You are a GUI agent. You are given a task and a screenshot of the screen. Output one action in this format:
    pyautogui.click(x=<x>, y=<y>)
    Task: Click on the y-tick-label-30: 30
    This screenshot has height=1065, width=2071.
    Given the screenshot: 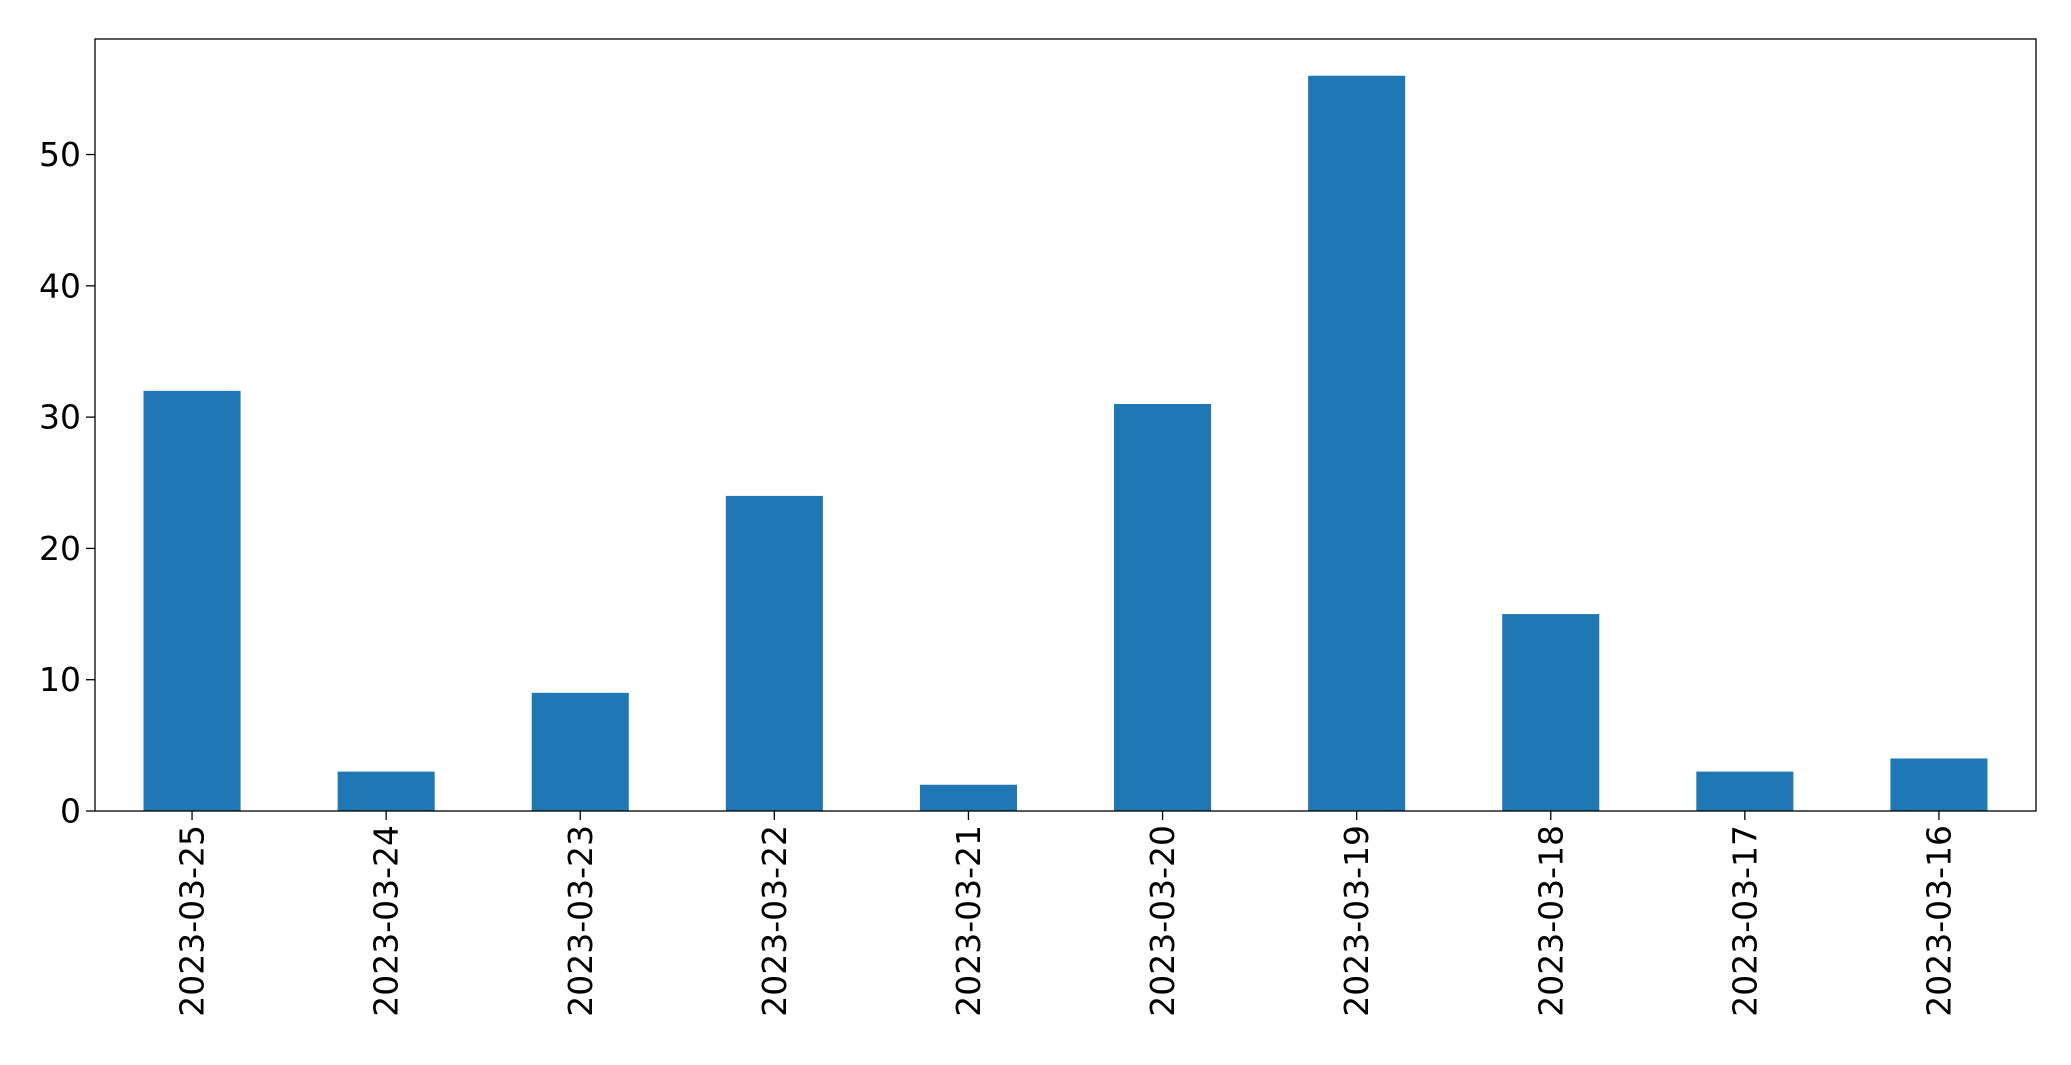 What is the action you would take?
    pyautogui.click(x=60, y=417)
    